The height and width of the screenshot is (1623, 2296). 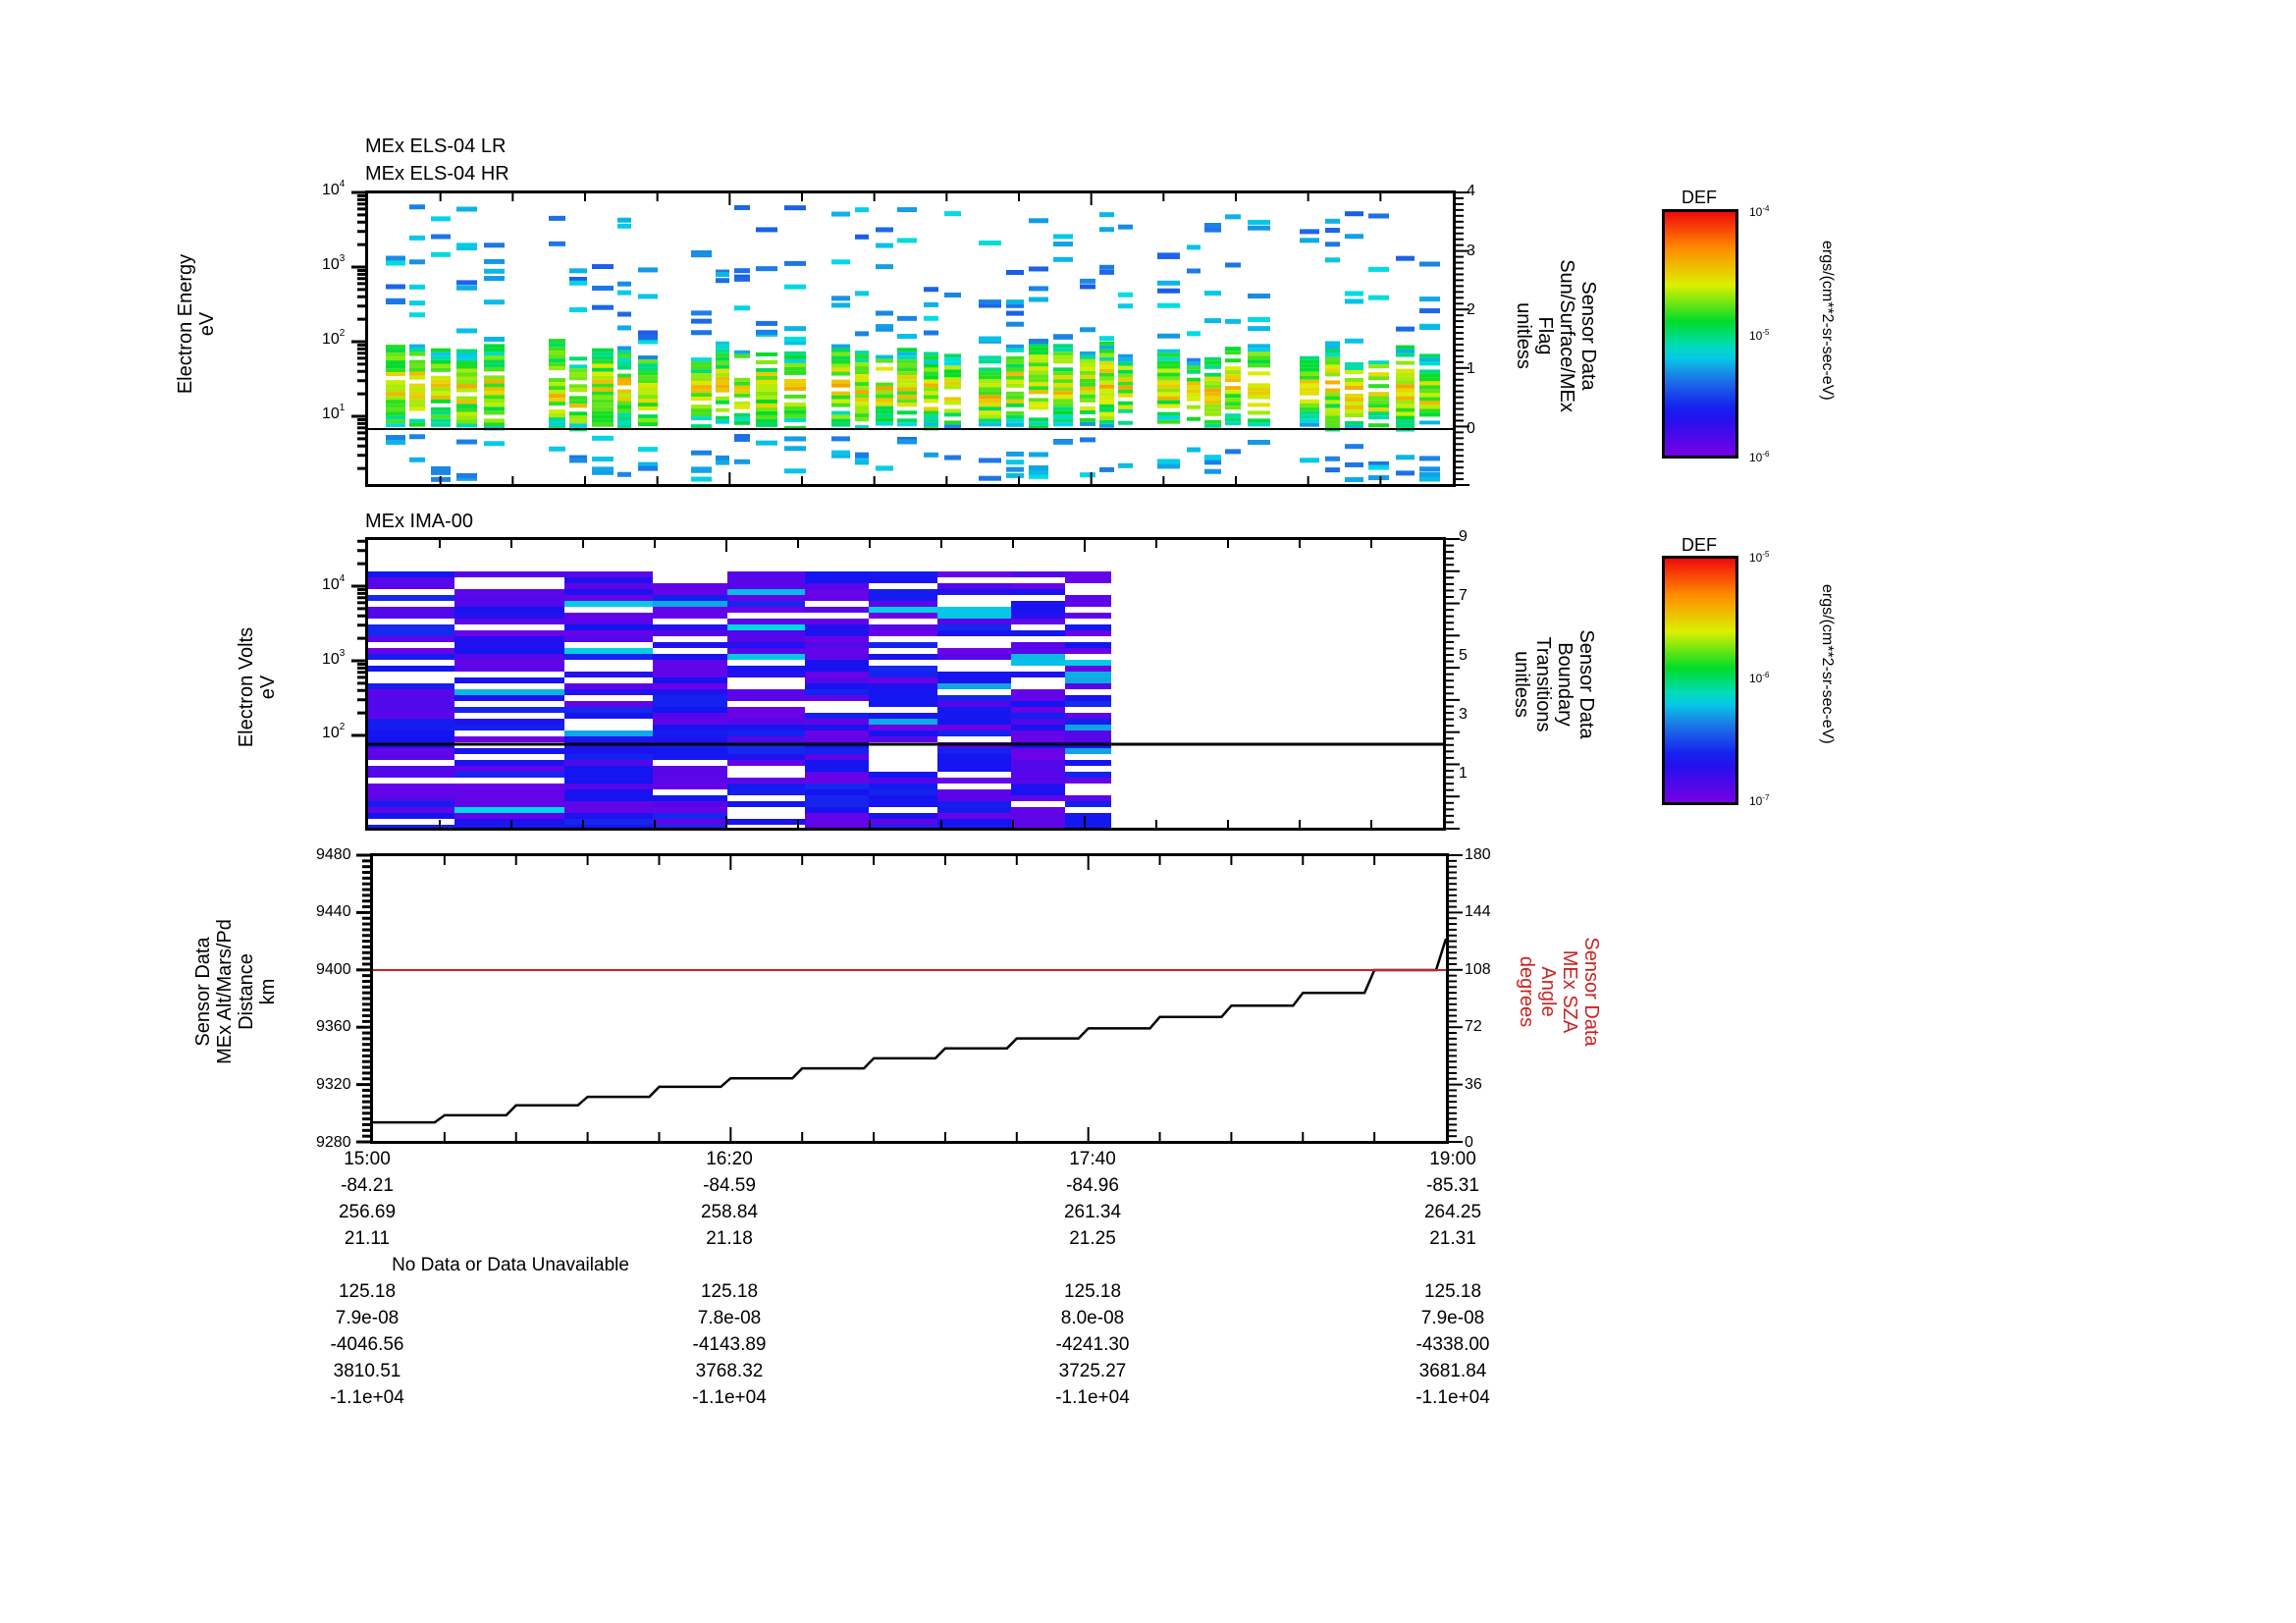 What do you see at coordinates (368, 1159) in the screenshot?
I see `time-label-1500: 15:00` at bounding box center [368, 1159].